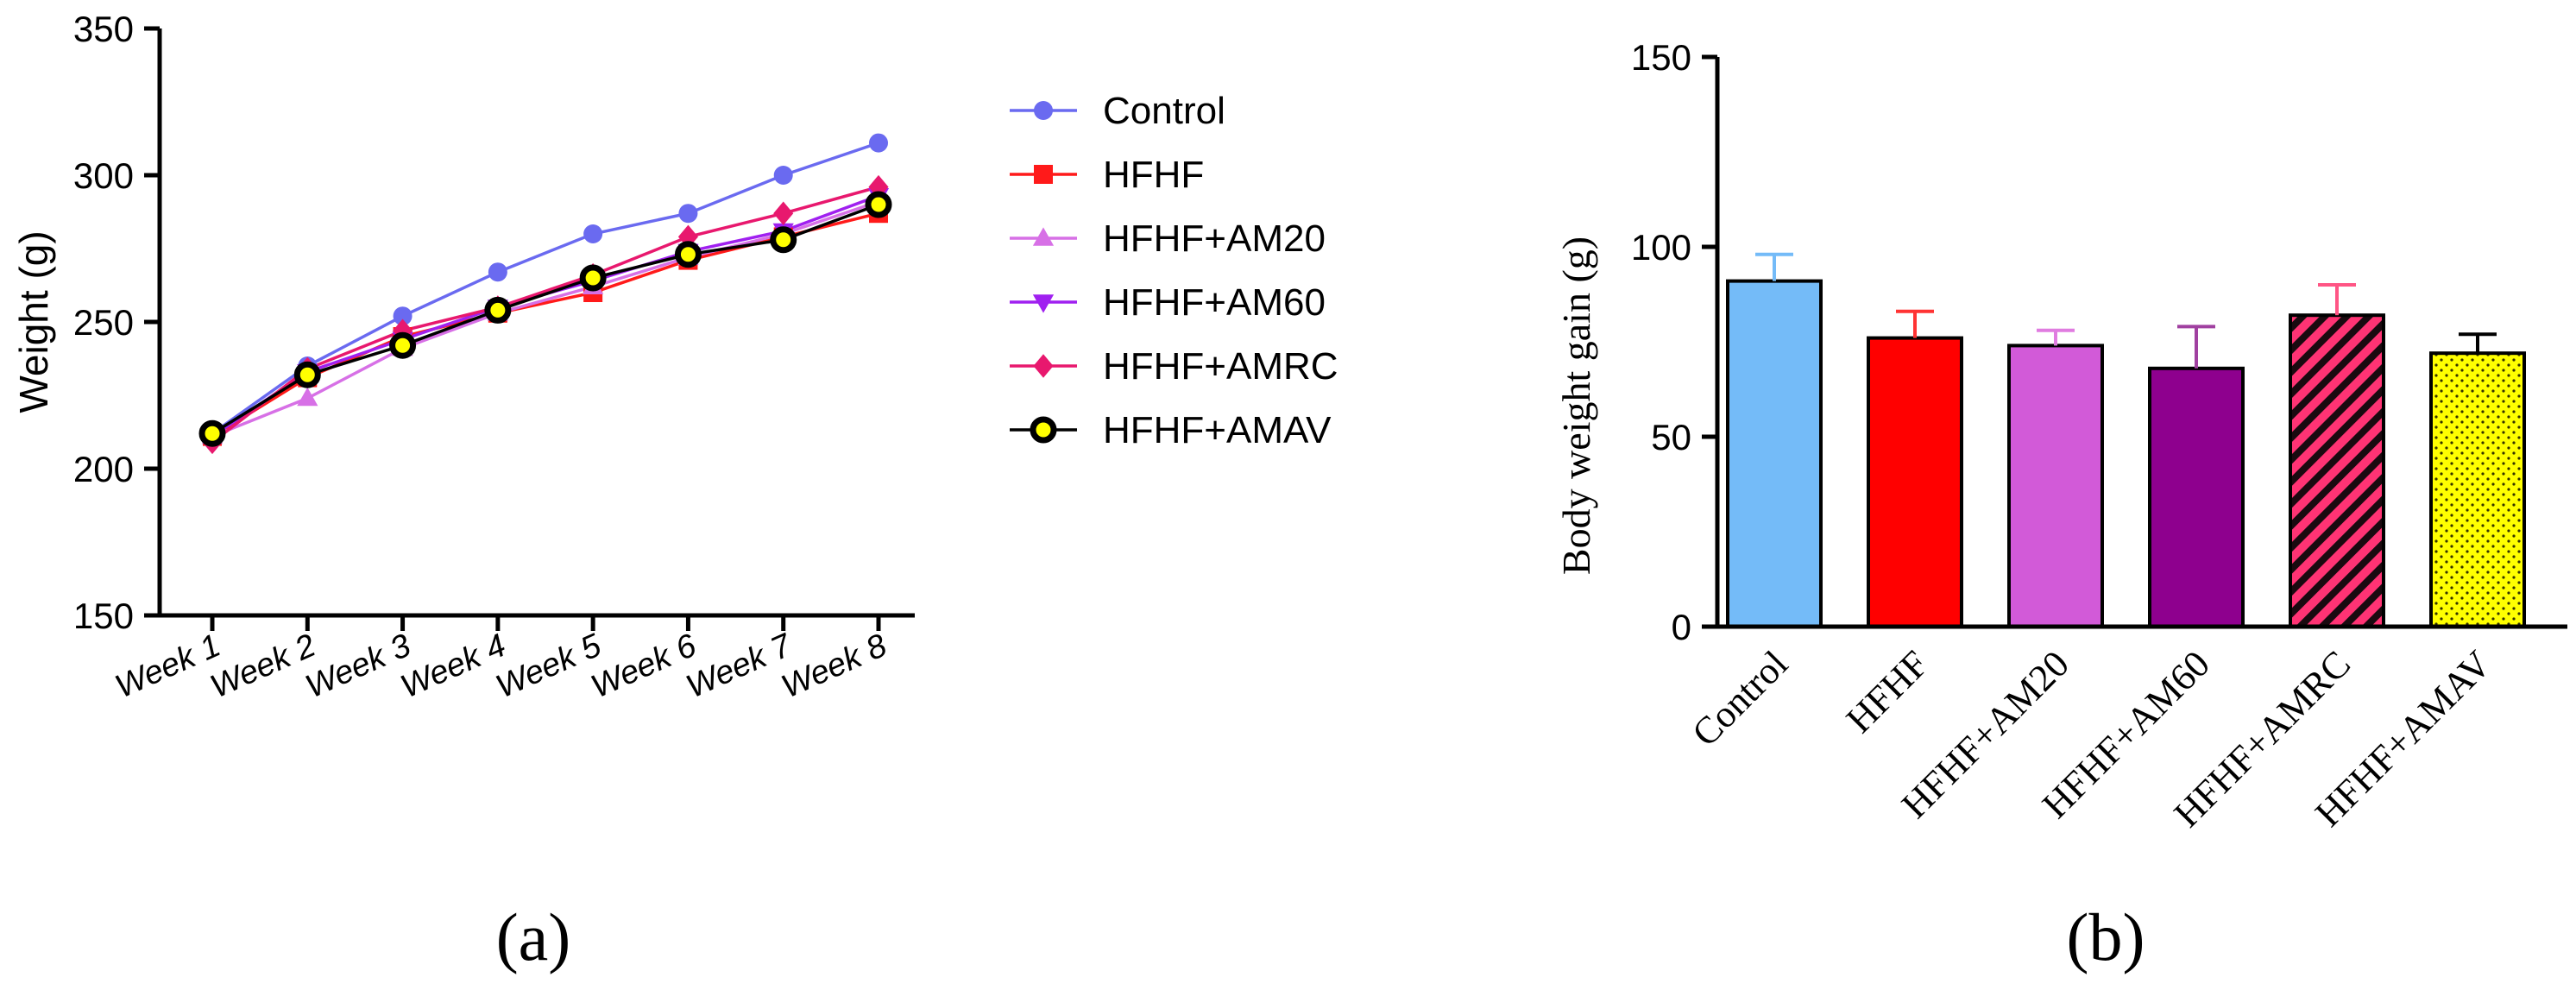 The width and height of the screenshot is (2576, 990). I want to click on legend-label: HFHF+AMRC, so click(1220, 366).